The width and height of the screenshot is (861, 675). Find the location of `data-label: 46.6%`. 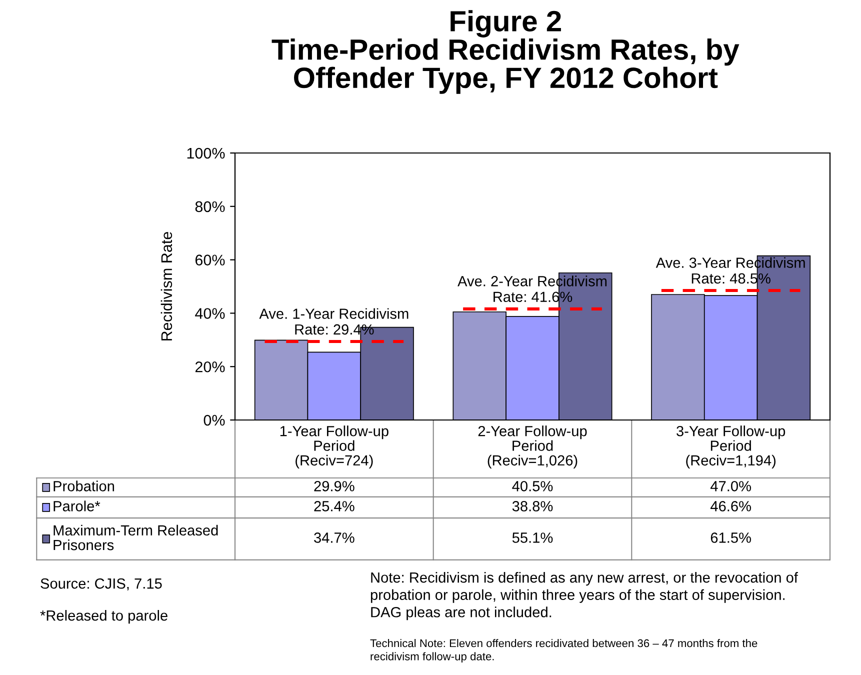

data-label: 46.6% is located at coordinates (730, 506).